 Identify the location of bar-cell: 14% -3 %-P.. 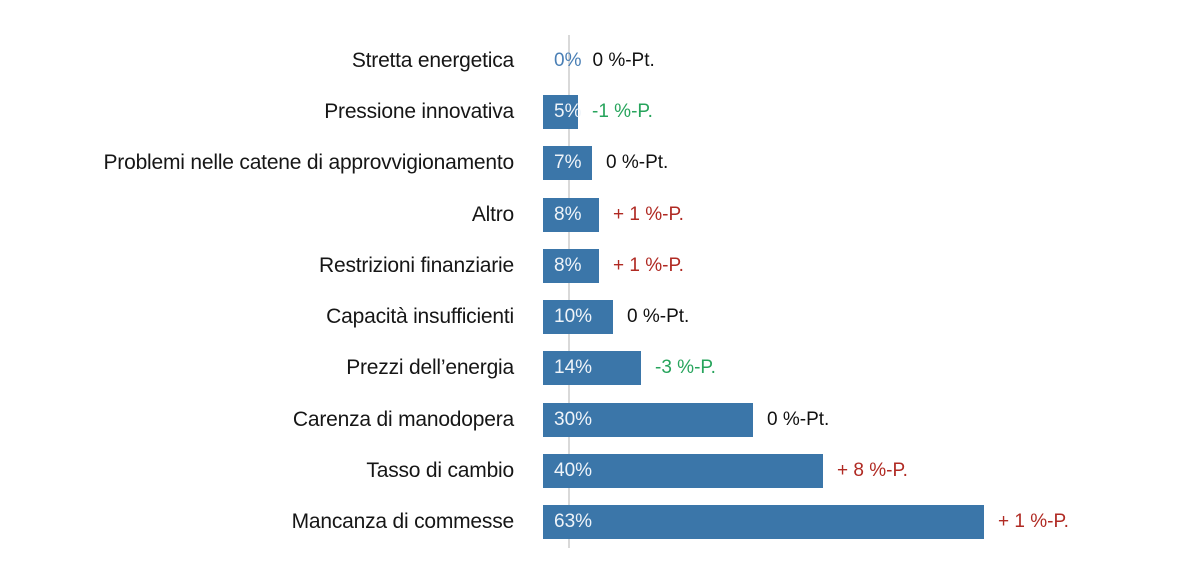
(628, 368).